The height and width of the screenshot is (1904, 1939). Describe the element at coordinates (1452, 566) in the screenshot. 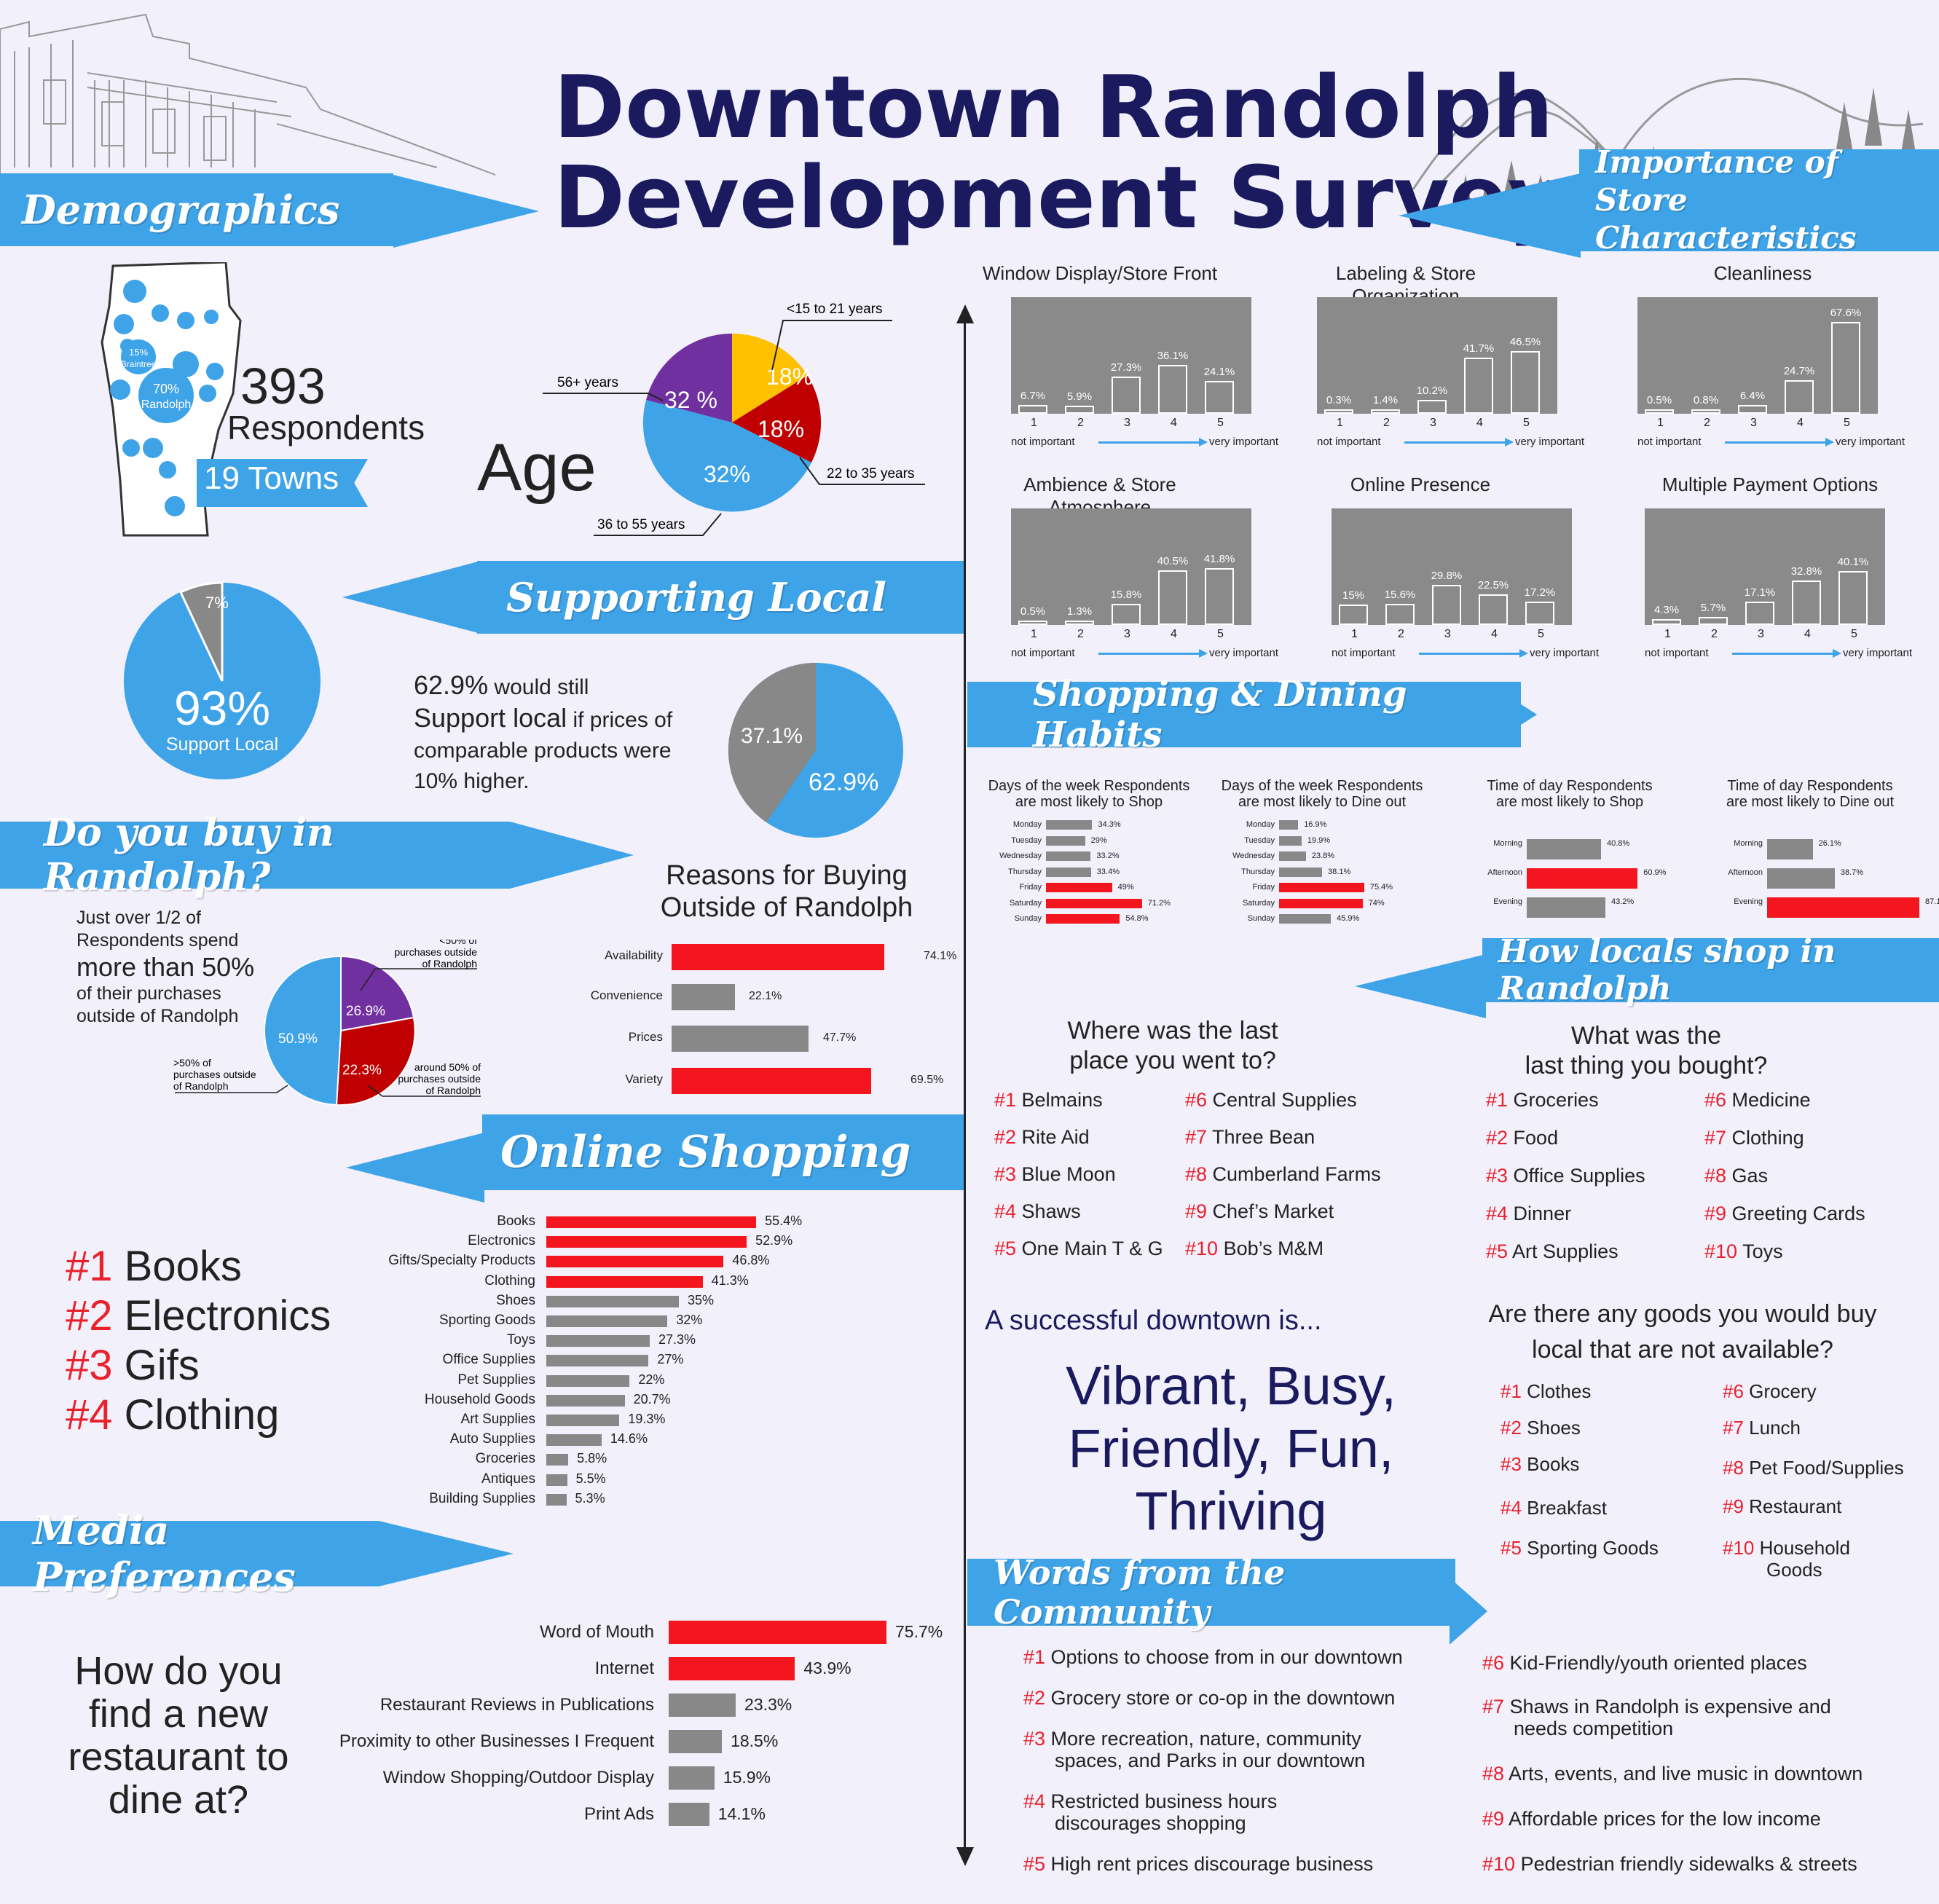

I see `store-chart-box-4: 15% 15.6% 29.8% 22.5% 17.2%` at that location.